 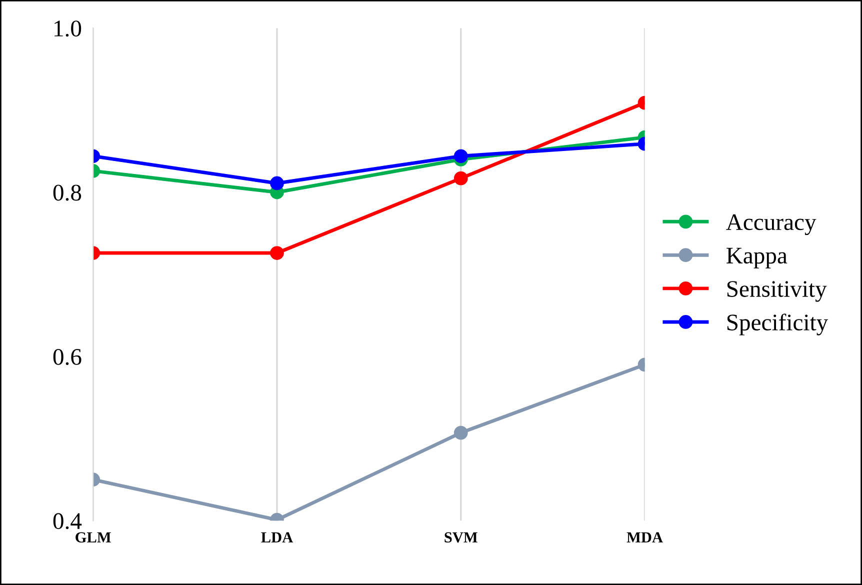 I want to click on legend-label: Kappa, so click(x=757, y=258).